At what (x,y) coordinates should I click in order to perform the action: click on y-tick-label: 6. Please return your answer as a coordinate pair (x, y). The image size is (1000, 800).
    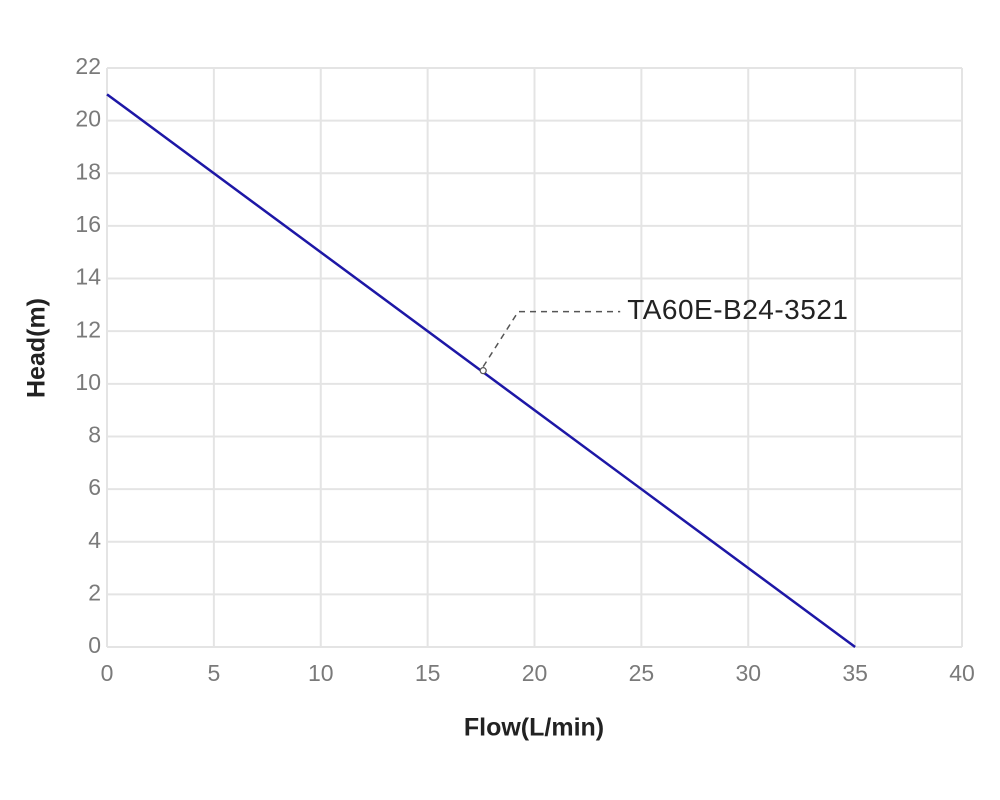
    Looking at the image, I should click on (94, 487).